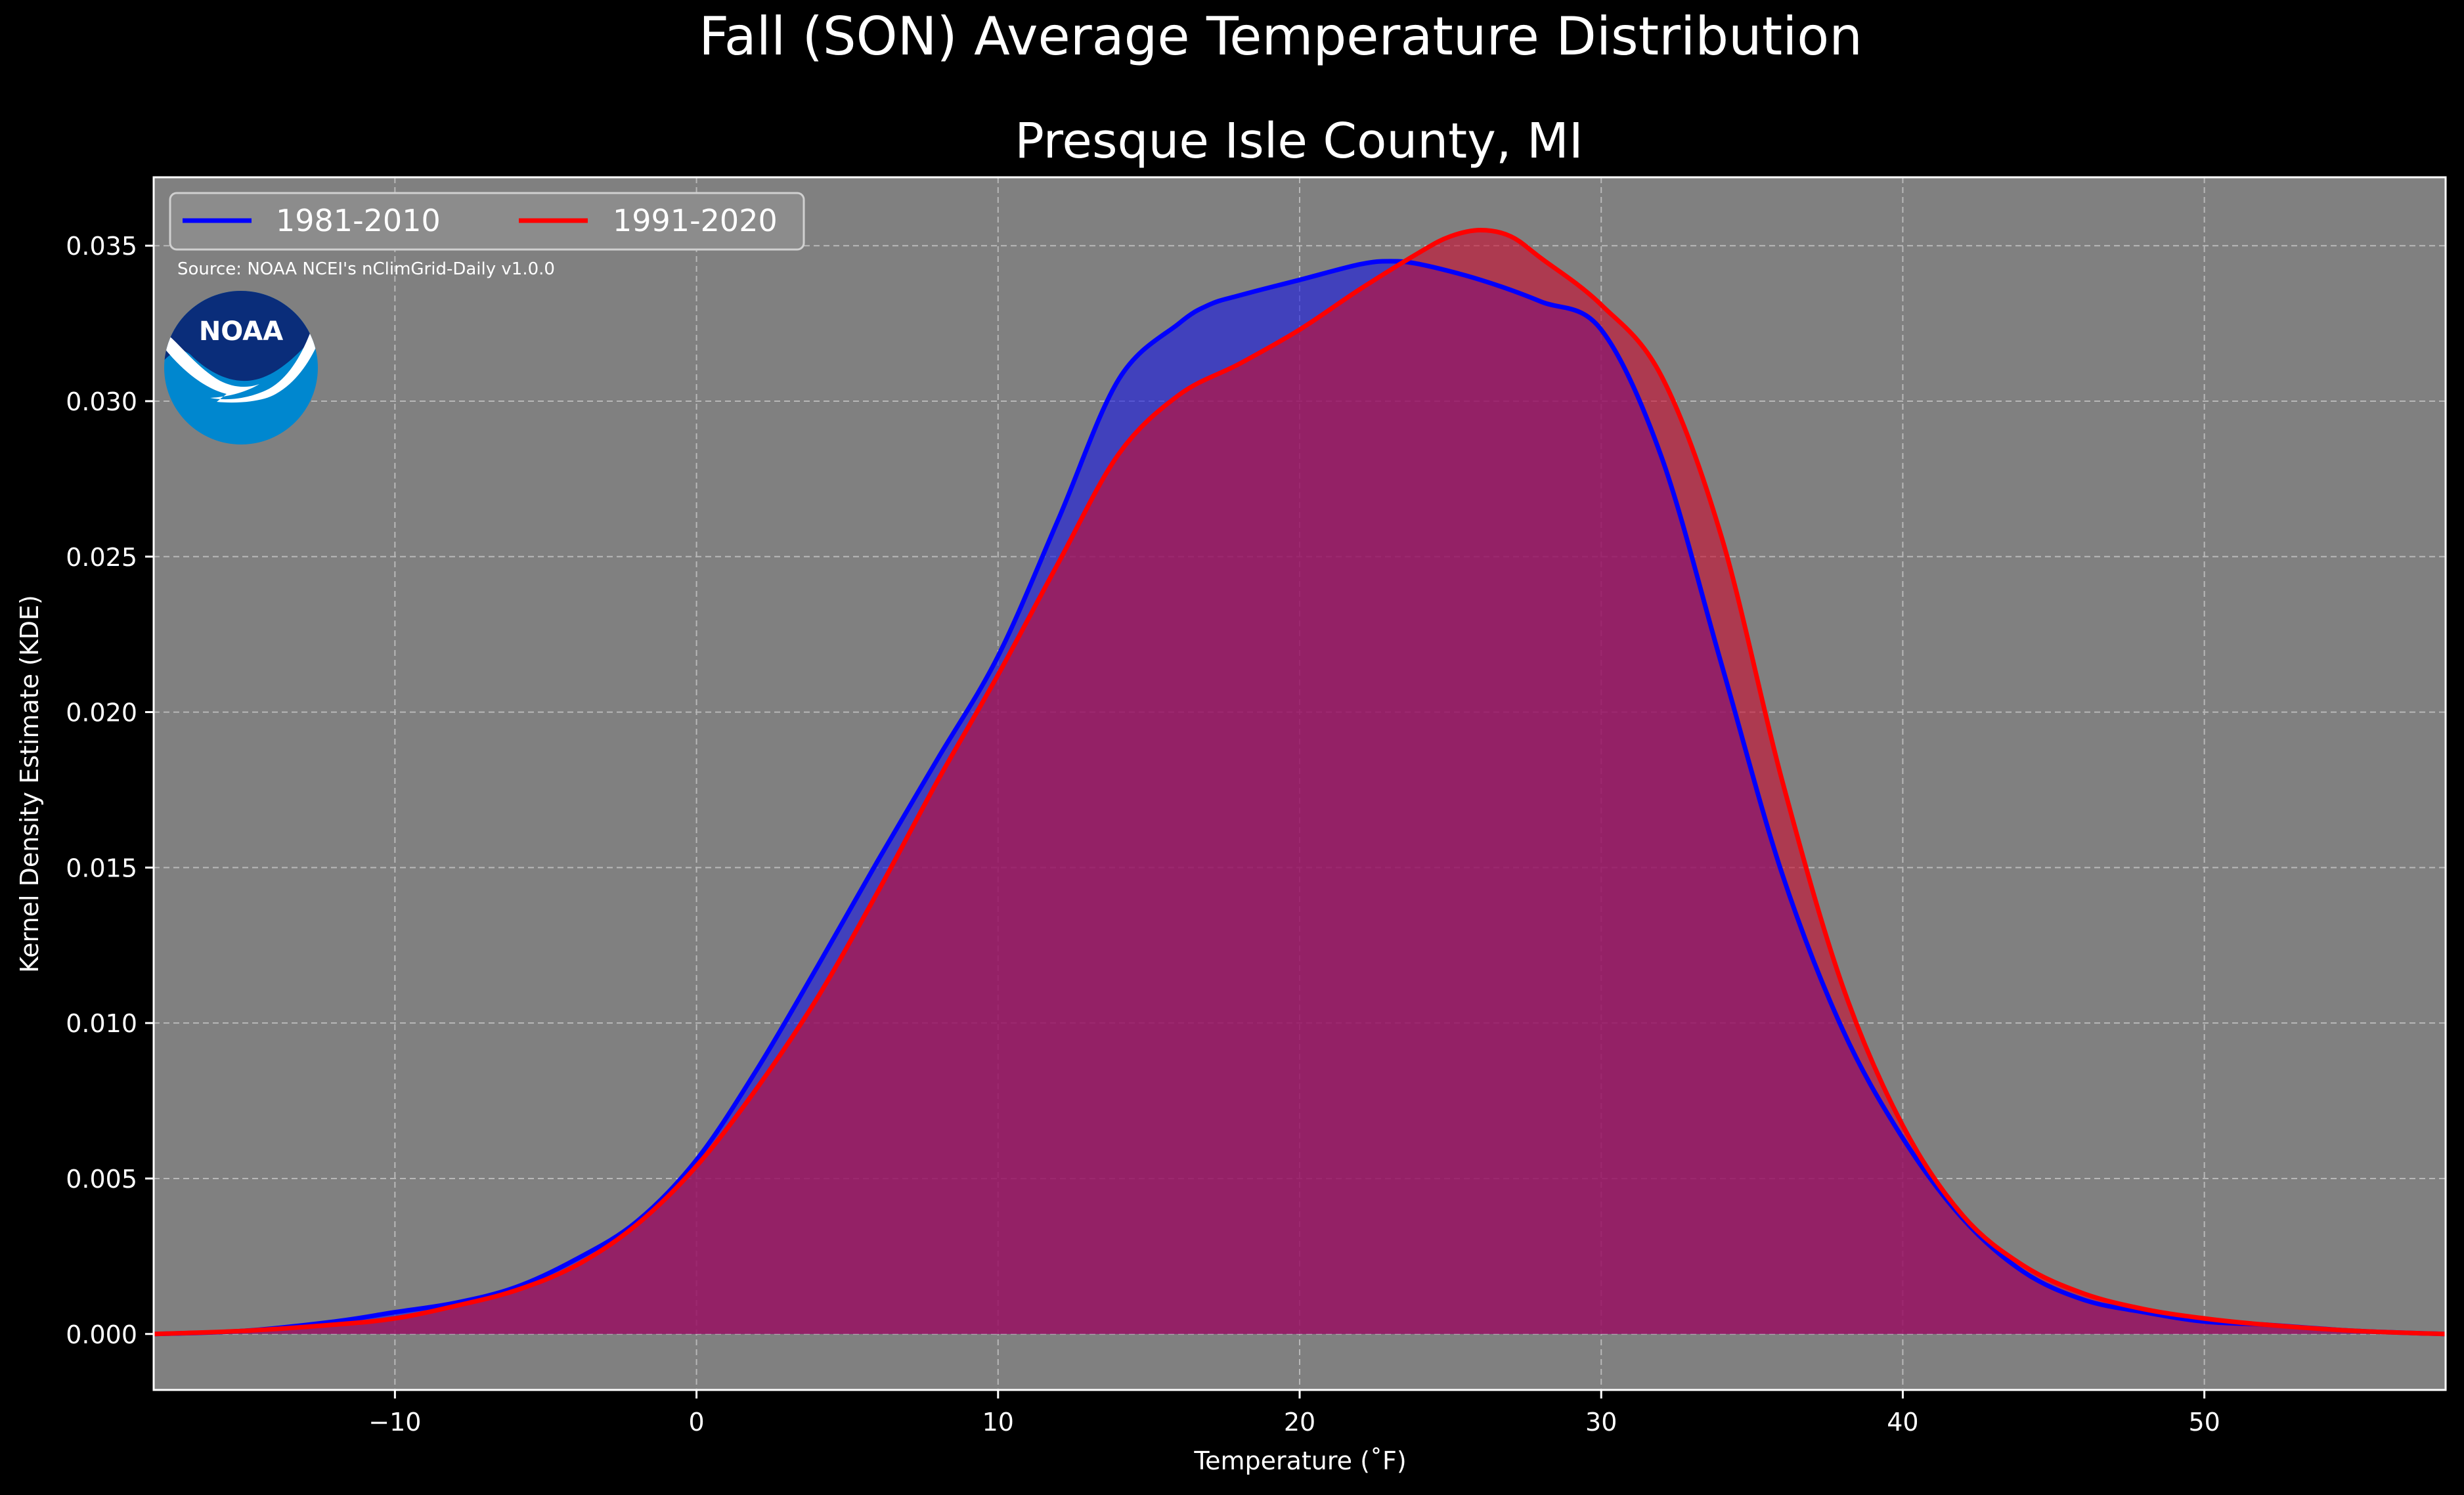 Image resolution: width=2464 pixels, height=1495 pixels. I want to click on noaa-logo: NOAA, so click(241, 367).